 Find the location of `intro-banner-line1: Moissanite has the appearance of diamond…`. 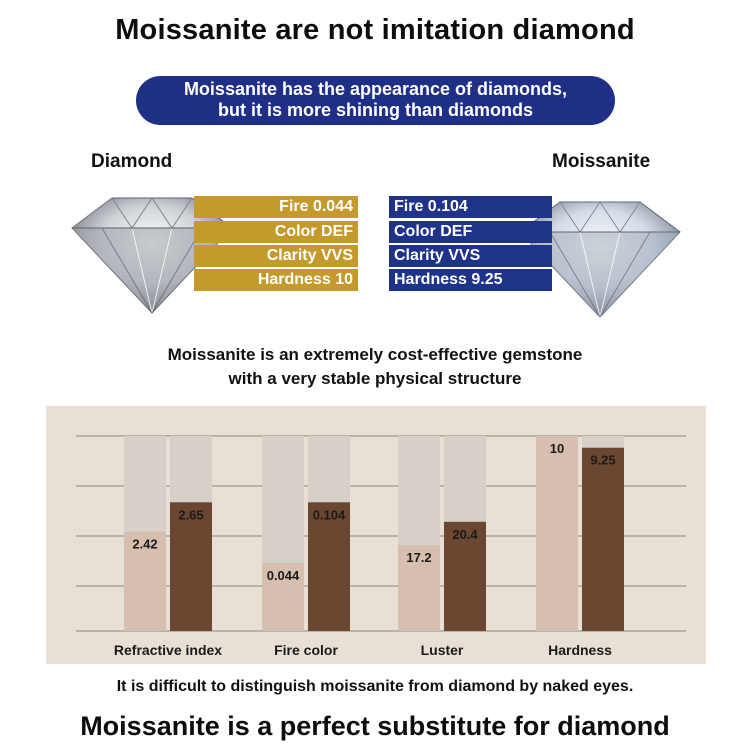

intro-banner-line1: Moissanite has the appearance of diamond… is located at coordinates (375, 89).